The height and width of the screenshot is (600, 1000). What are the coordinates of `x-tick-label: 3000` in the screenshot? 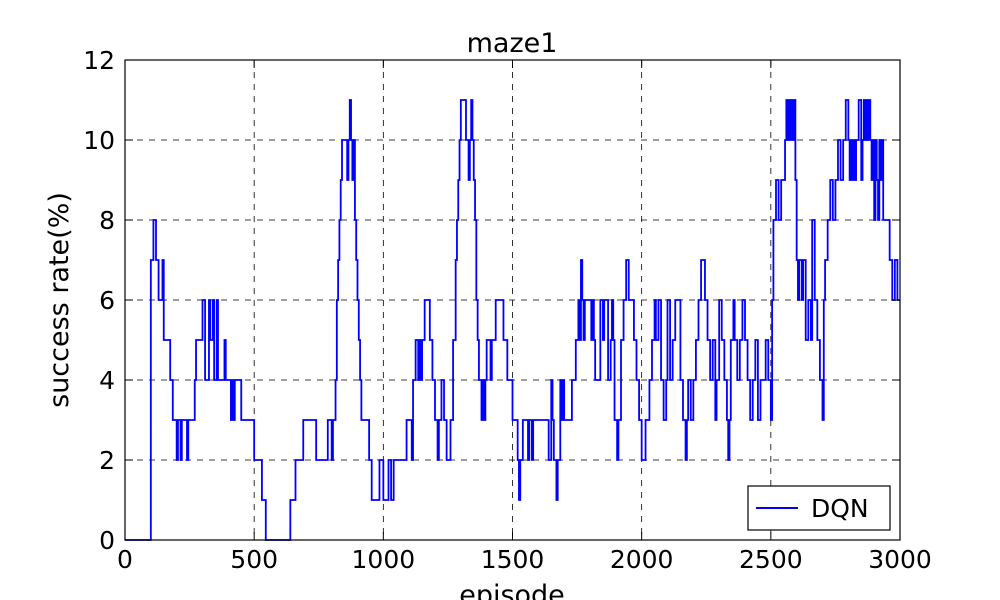 It's located at (900, 559).